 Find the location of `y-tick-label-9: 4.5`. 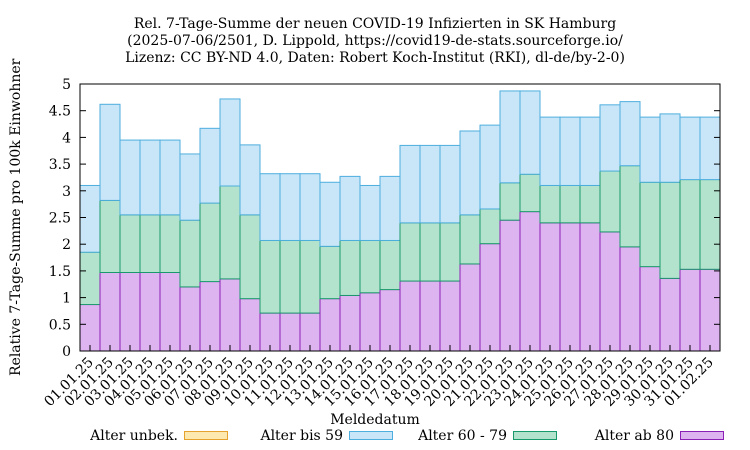

y-tick-label-9: 4.5 is located at coordinates (60, 112).